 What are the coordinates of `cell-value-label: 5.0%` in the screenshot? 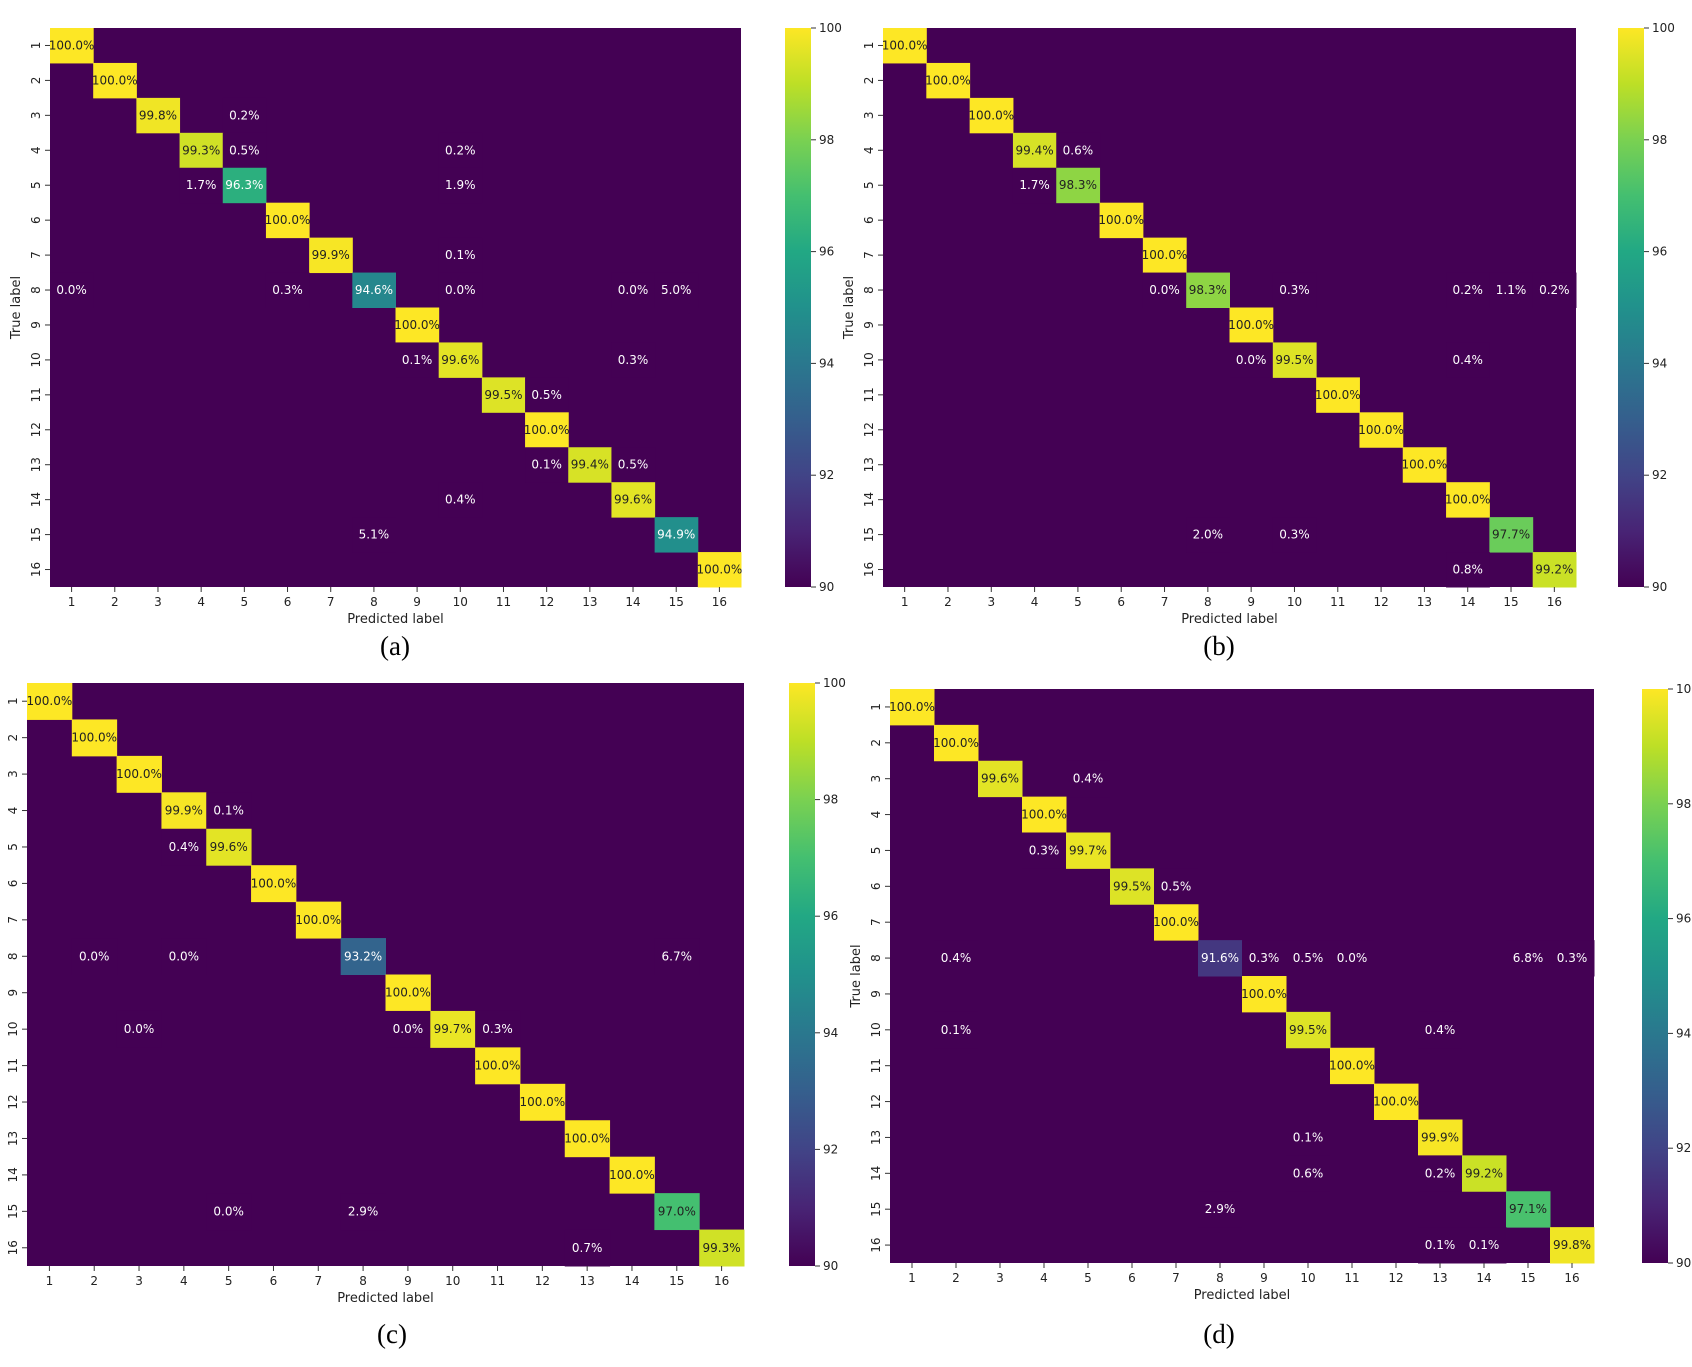 It's located at (676, 290).